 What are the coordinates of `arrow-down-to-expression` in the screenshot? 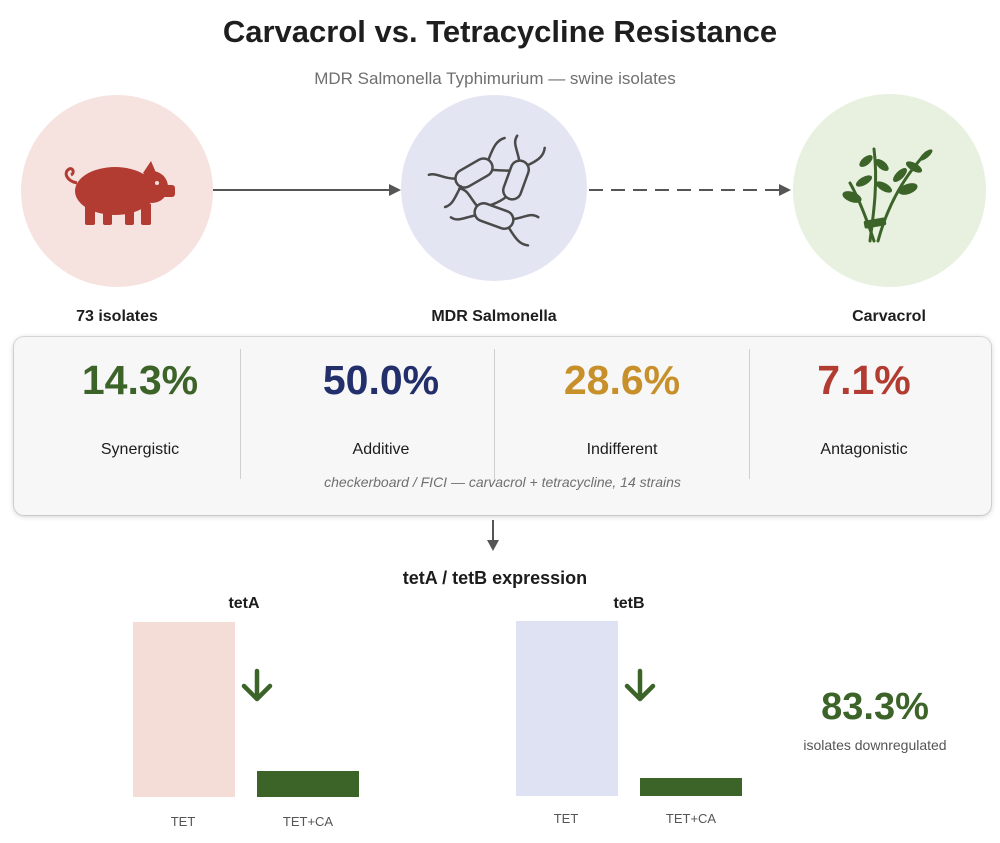 It's located at (493, 535).